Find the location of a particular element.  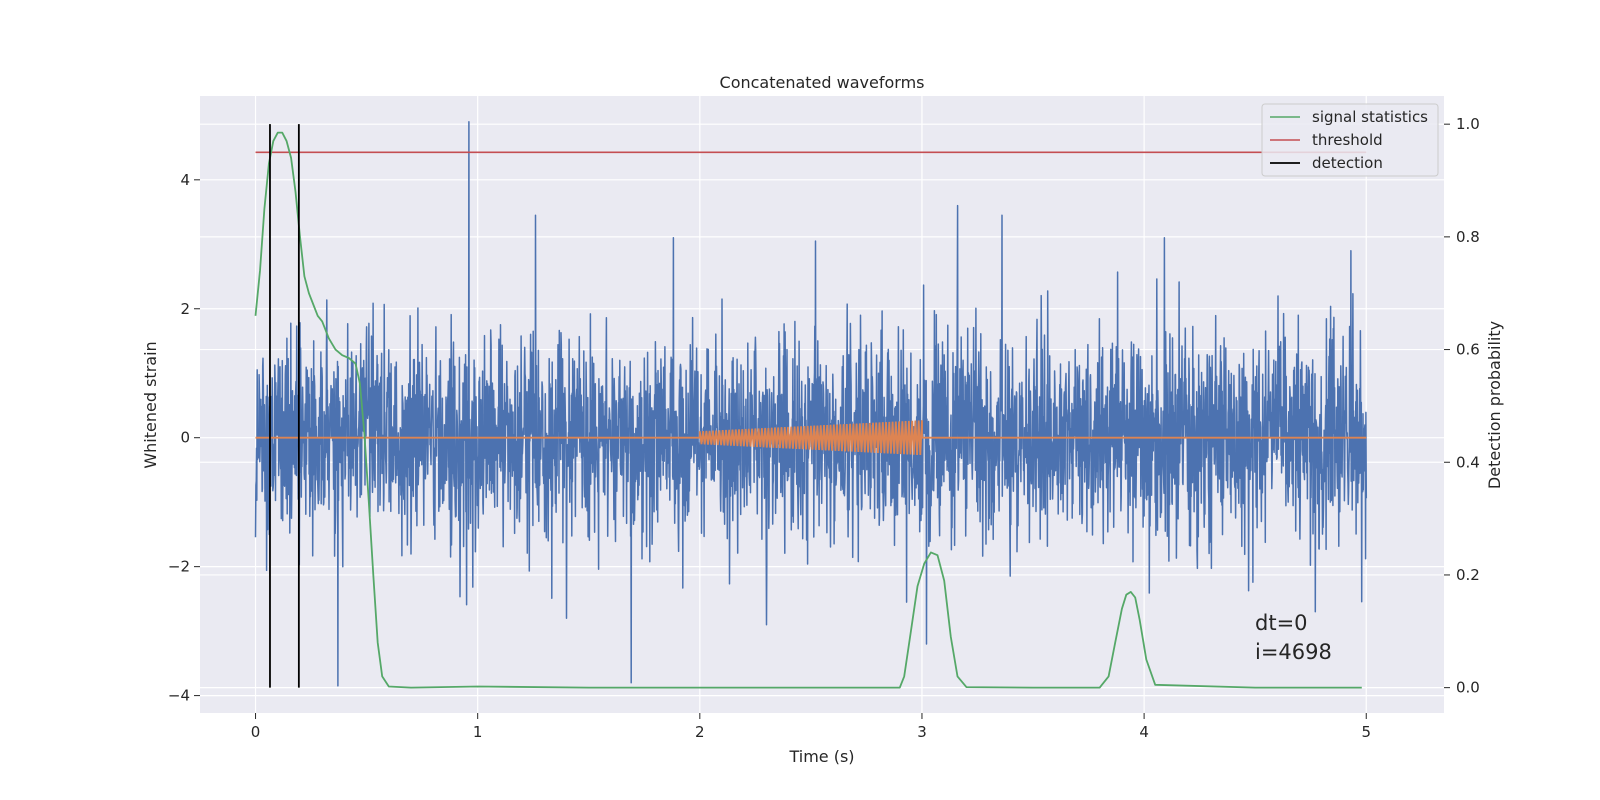

y-axis-label-left: Whitened strain is located at coordinates (150, 404).